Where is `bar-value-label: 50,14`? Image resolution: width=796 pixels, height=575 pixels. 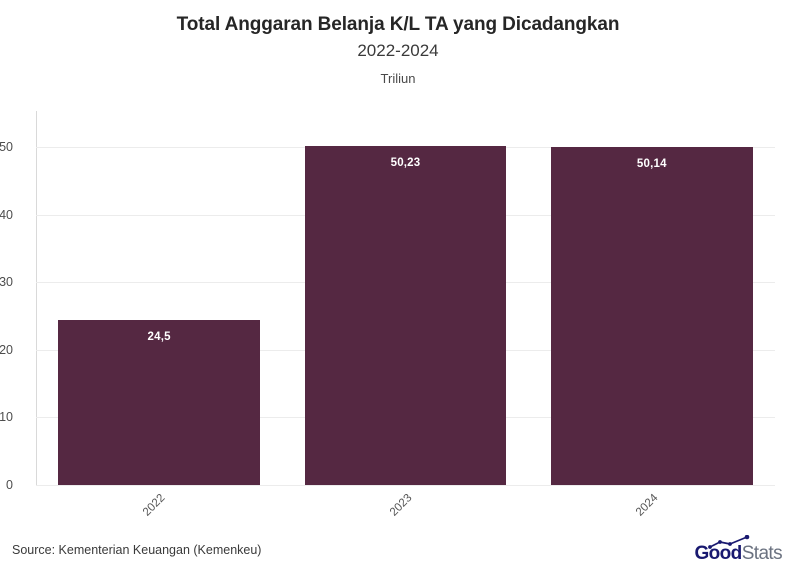 bar-value-label: 50,14 is located at coordinates (651, 163).